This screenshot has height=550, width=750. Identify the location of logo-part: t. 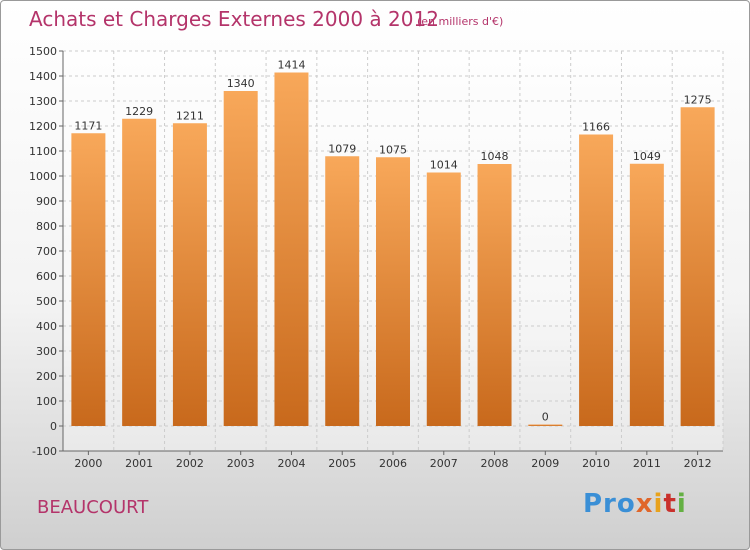
(670, 504).